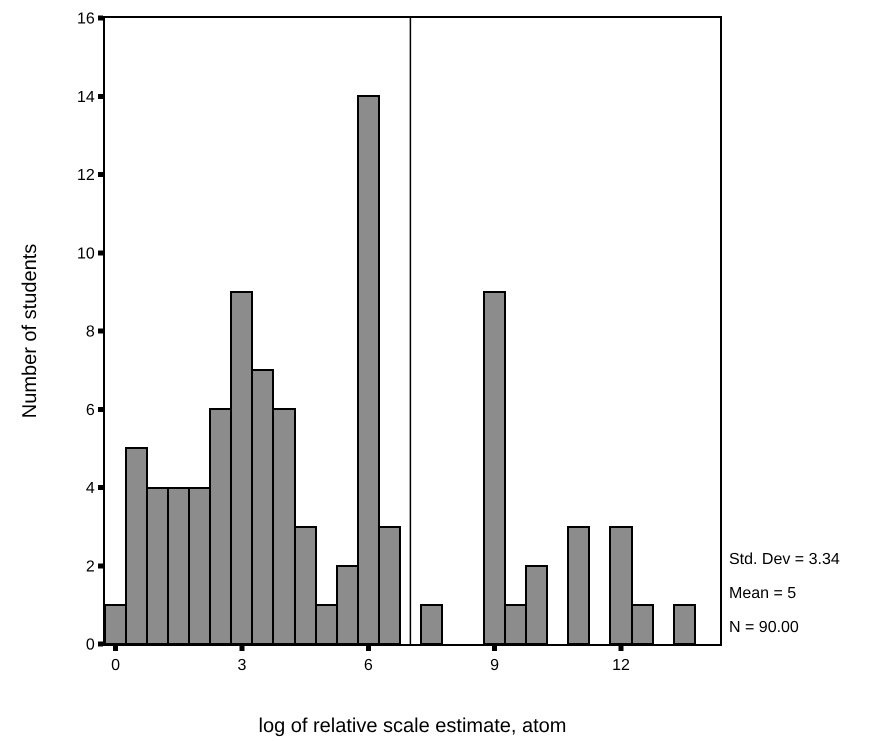  Describe the element at coordinates (90, 332) in the screenshot. I see `y-tick-label: 8` at that location.